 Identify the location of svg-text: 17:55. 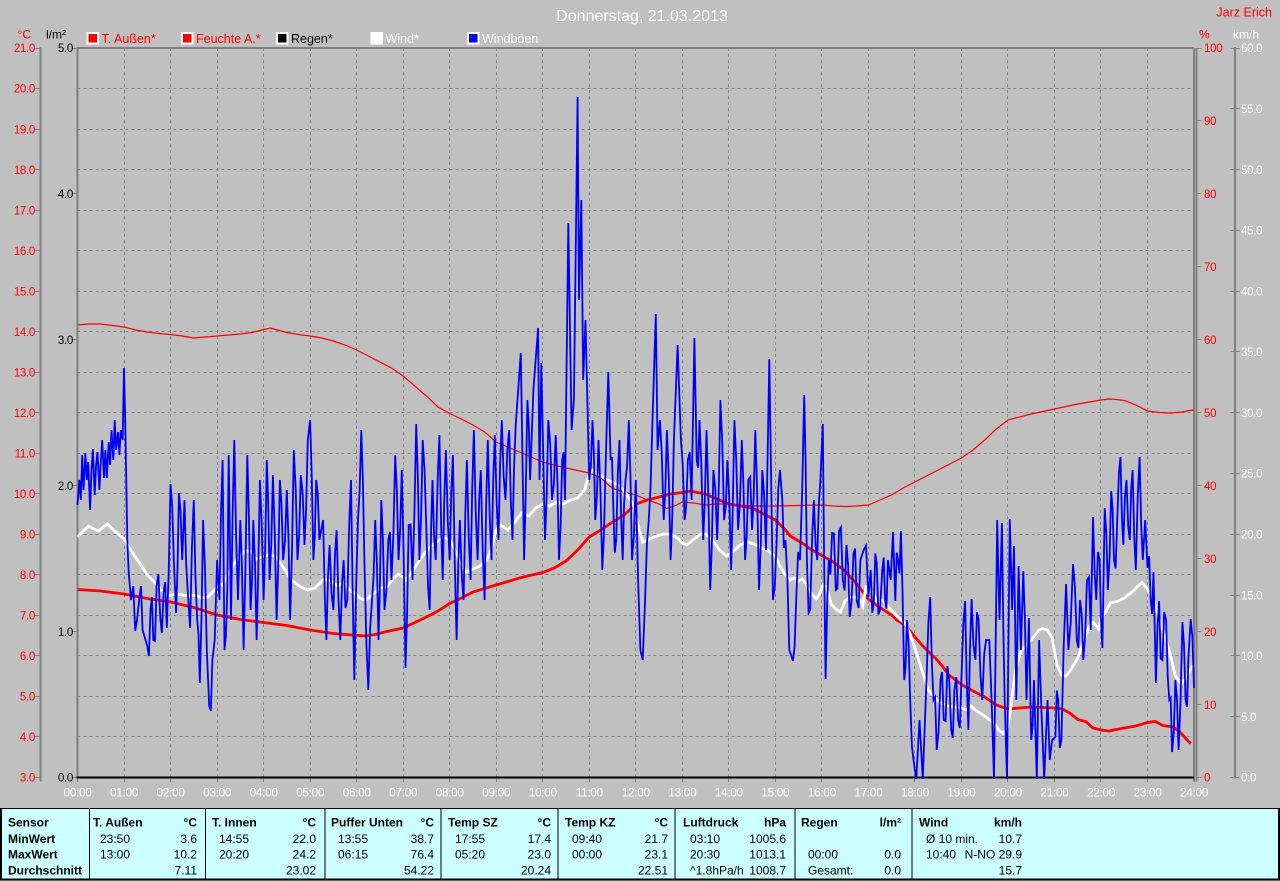
(470, 839).